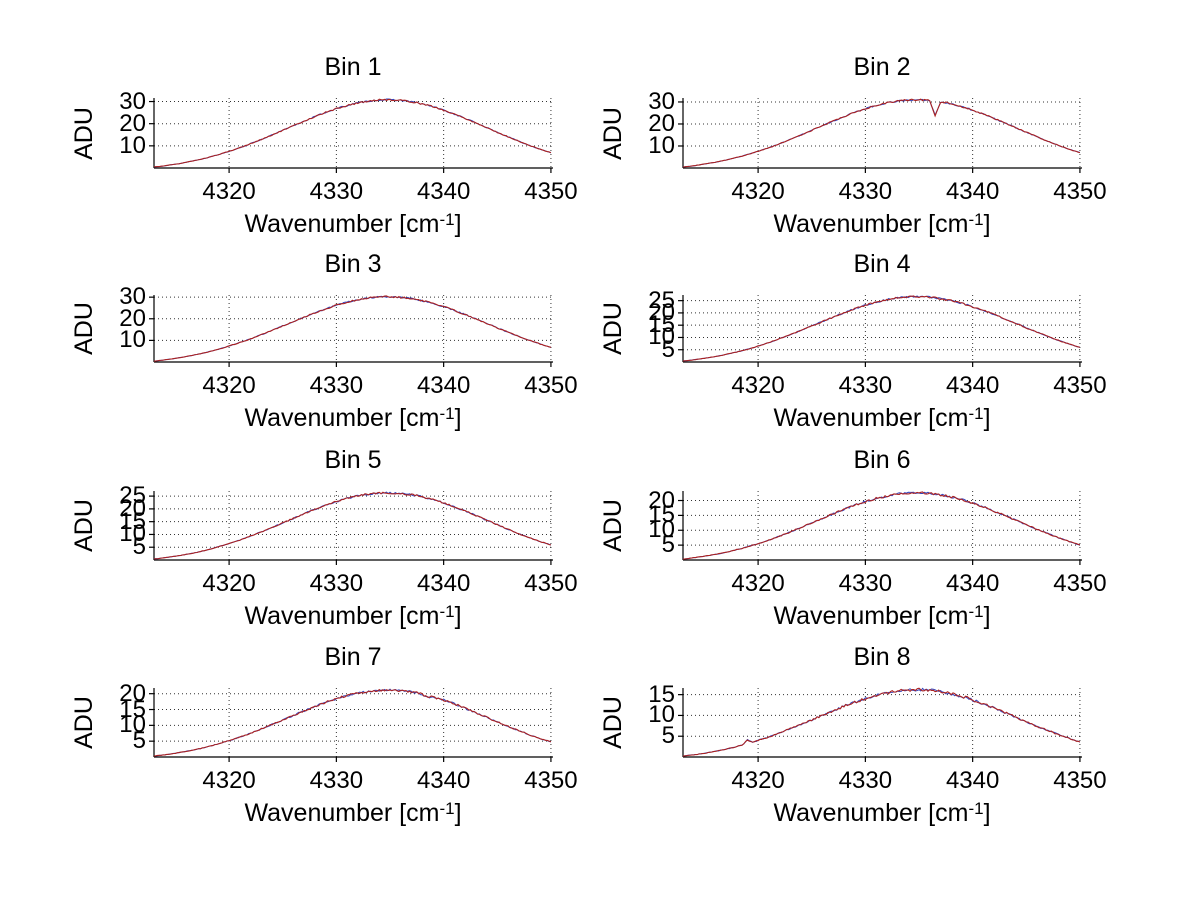 This screenshot has height=901, width=1200. Describe the element at coordinates (353, 67) in the screenshot. I see `subplot-title: Bin 1` at that location.